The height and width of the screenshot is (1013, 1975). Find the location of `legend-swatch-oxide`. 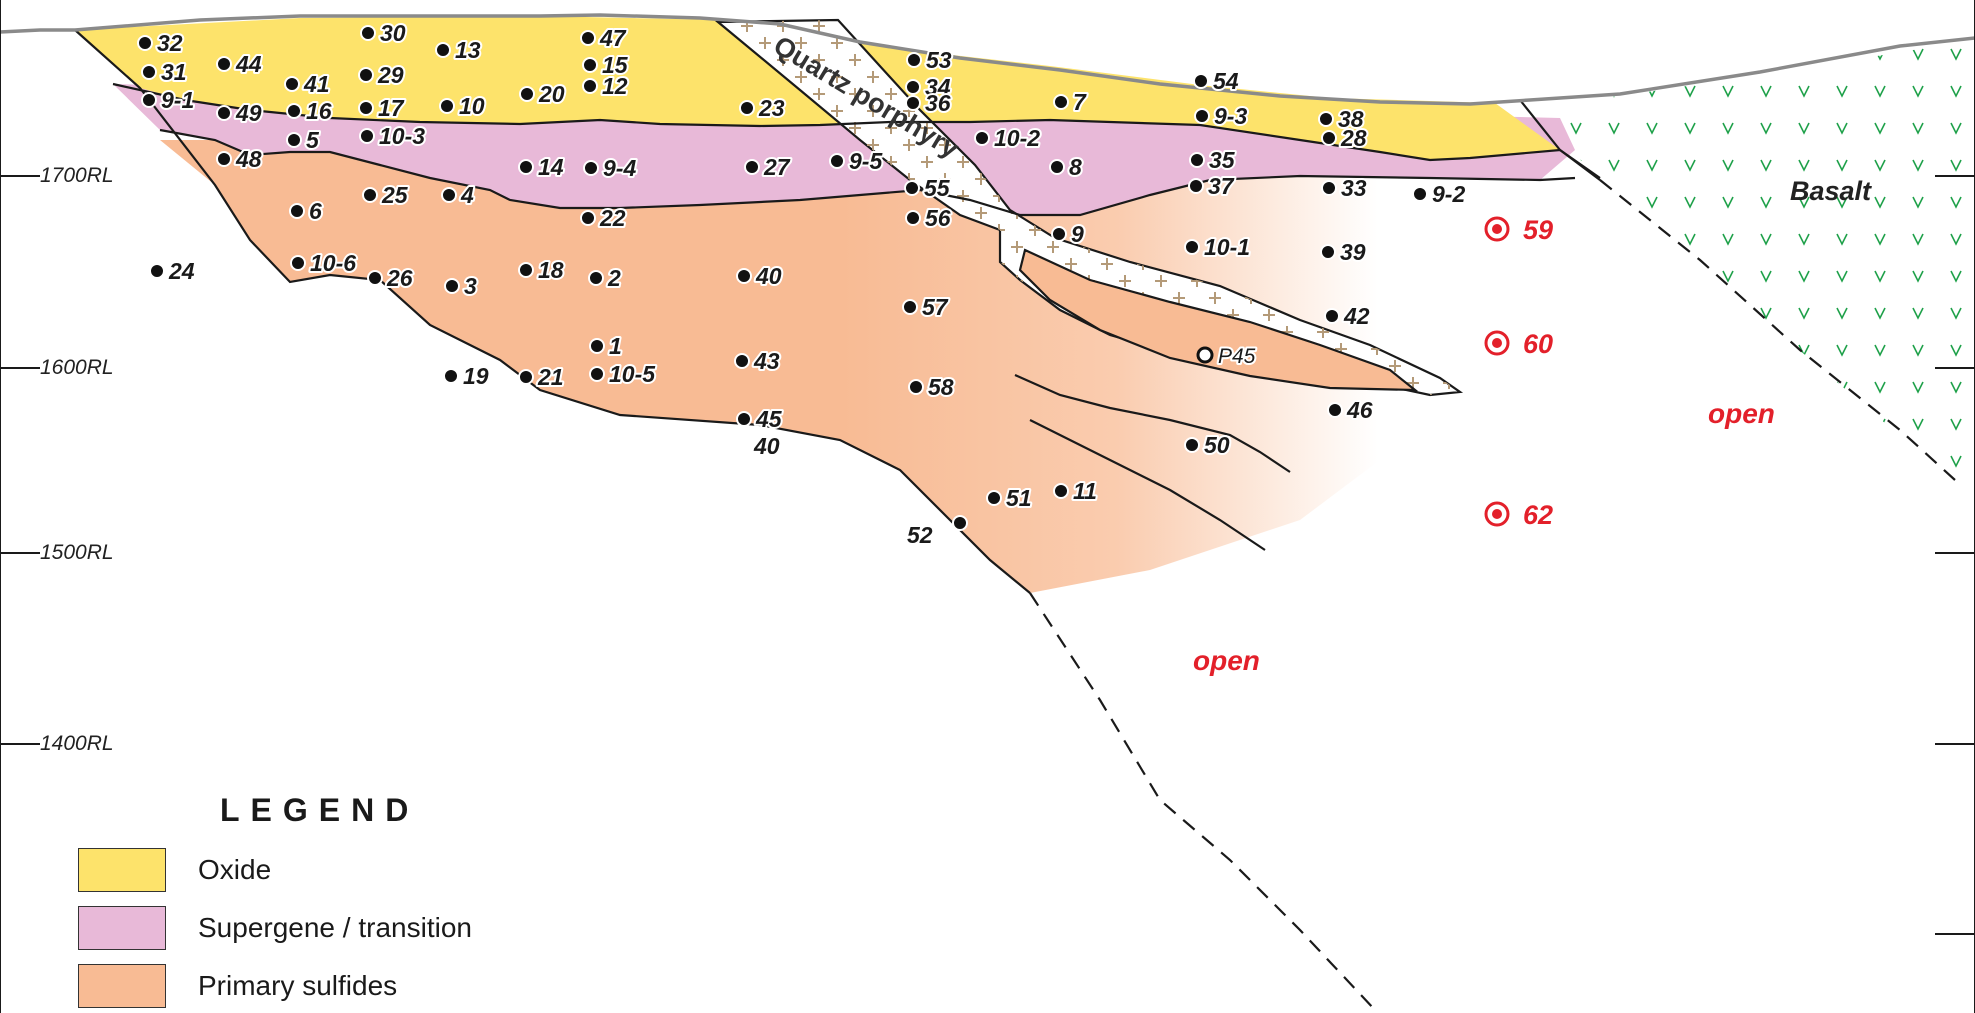

legend-swatch-oxide is located at coordinates (122, 870).